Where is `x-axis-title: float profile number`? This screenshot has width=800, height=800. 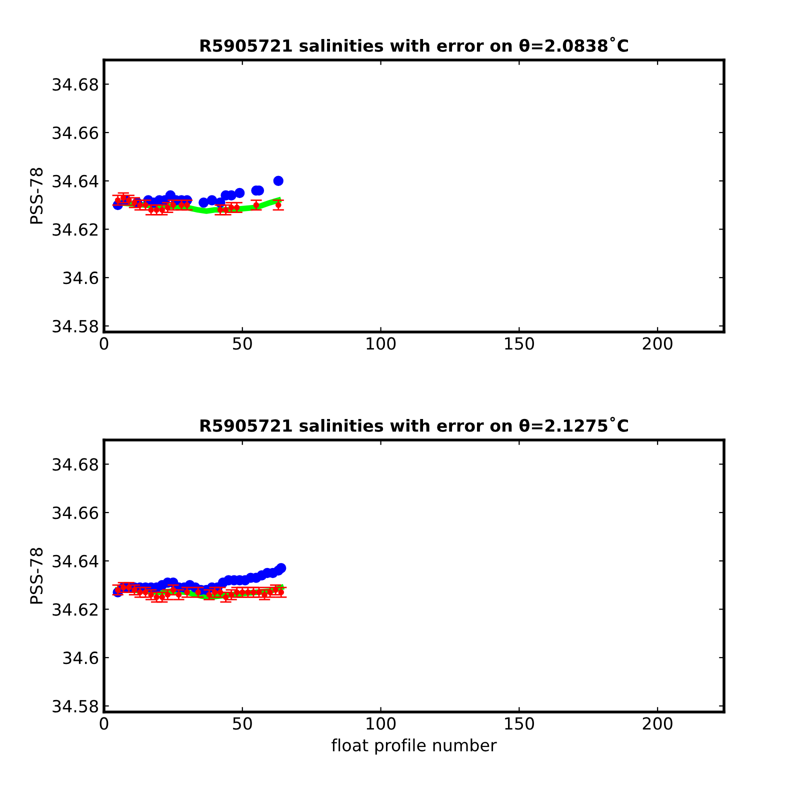 x-axis-title: float profile number is located at coordinates (414, 746).